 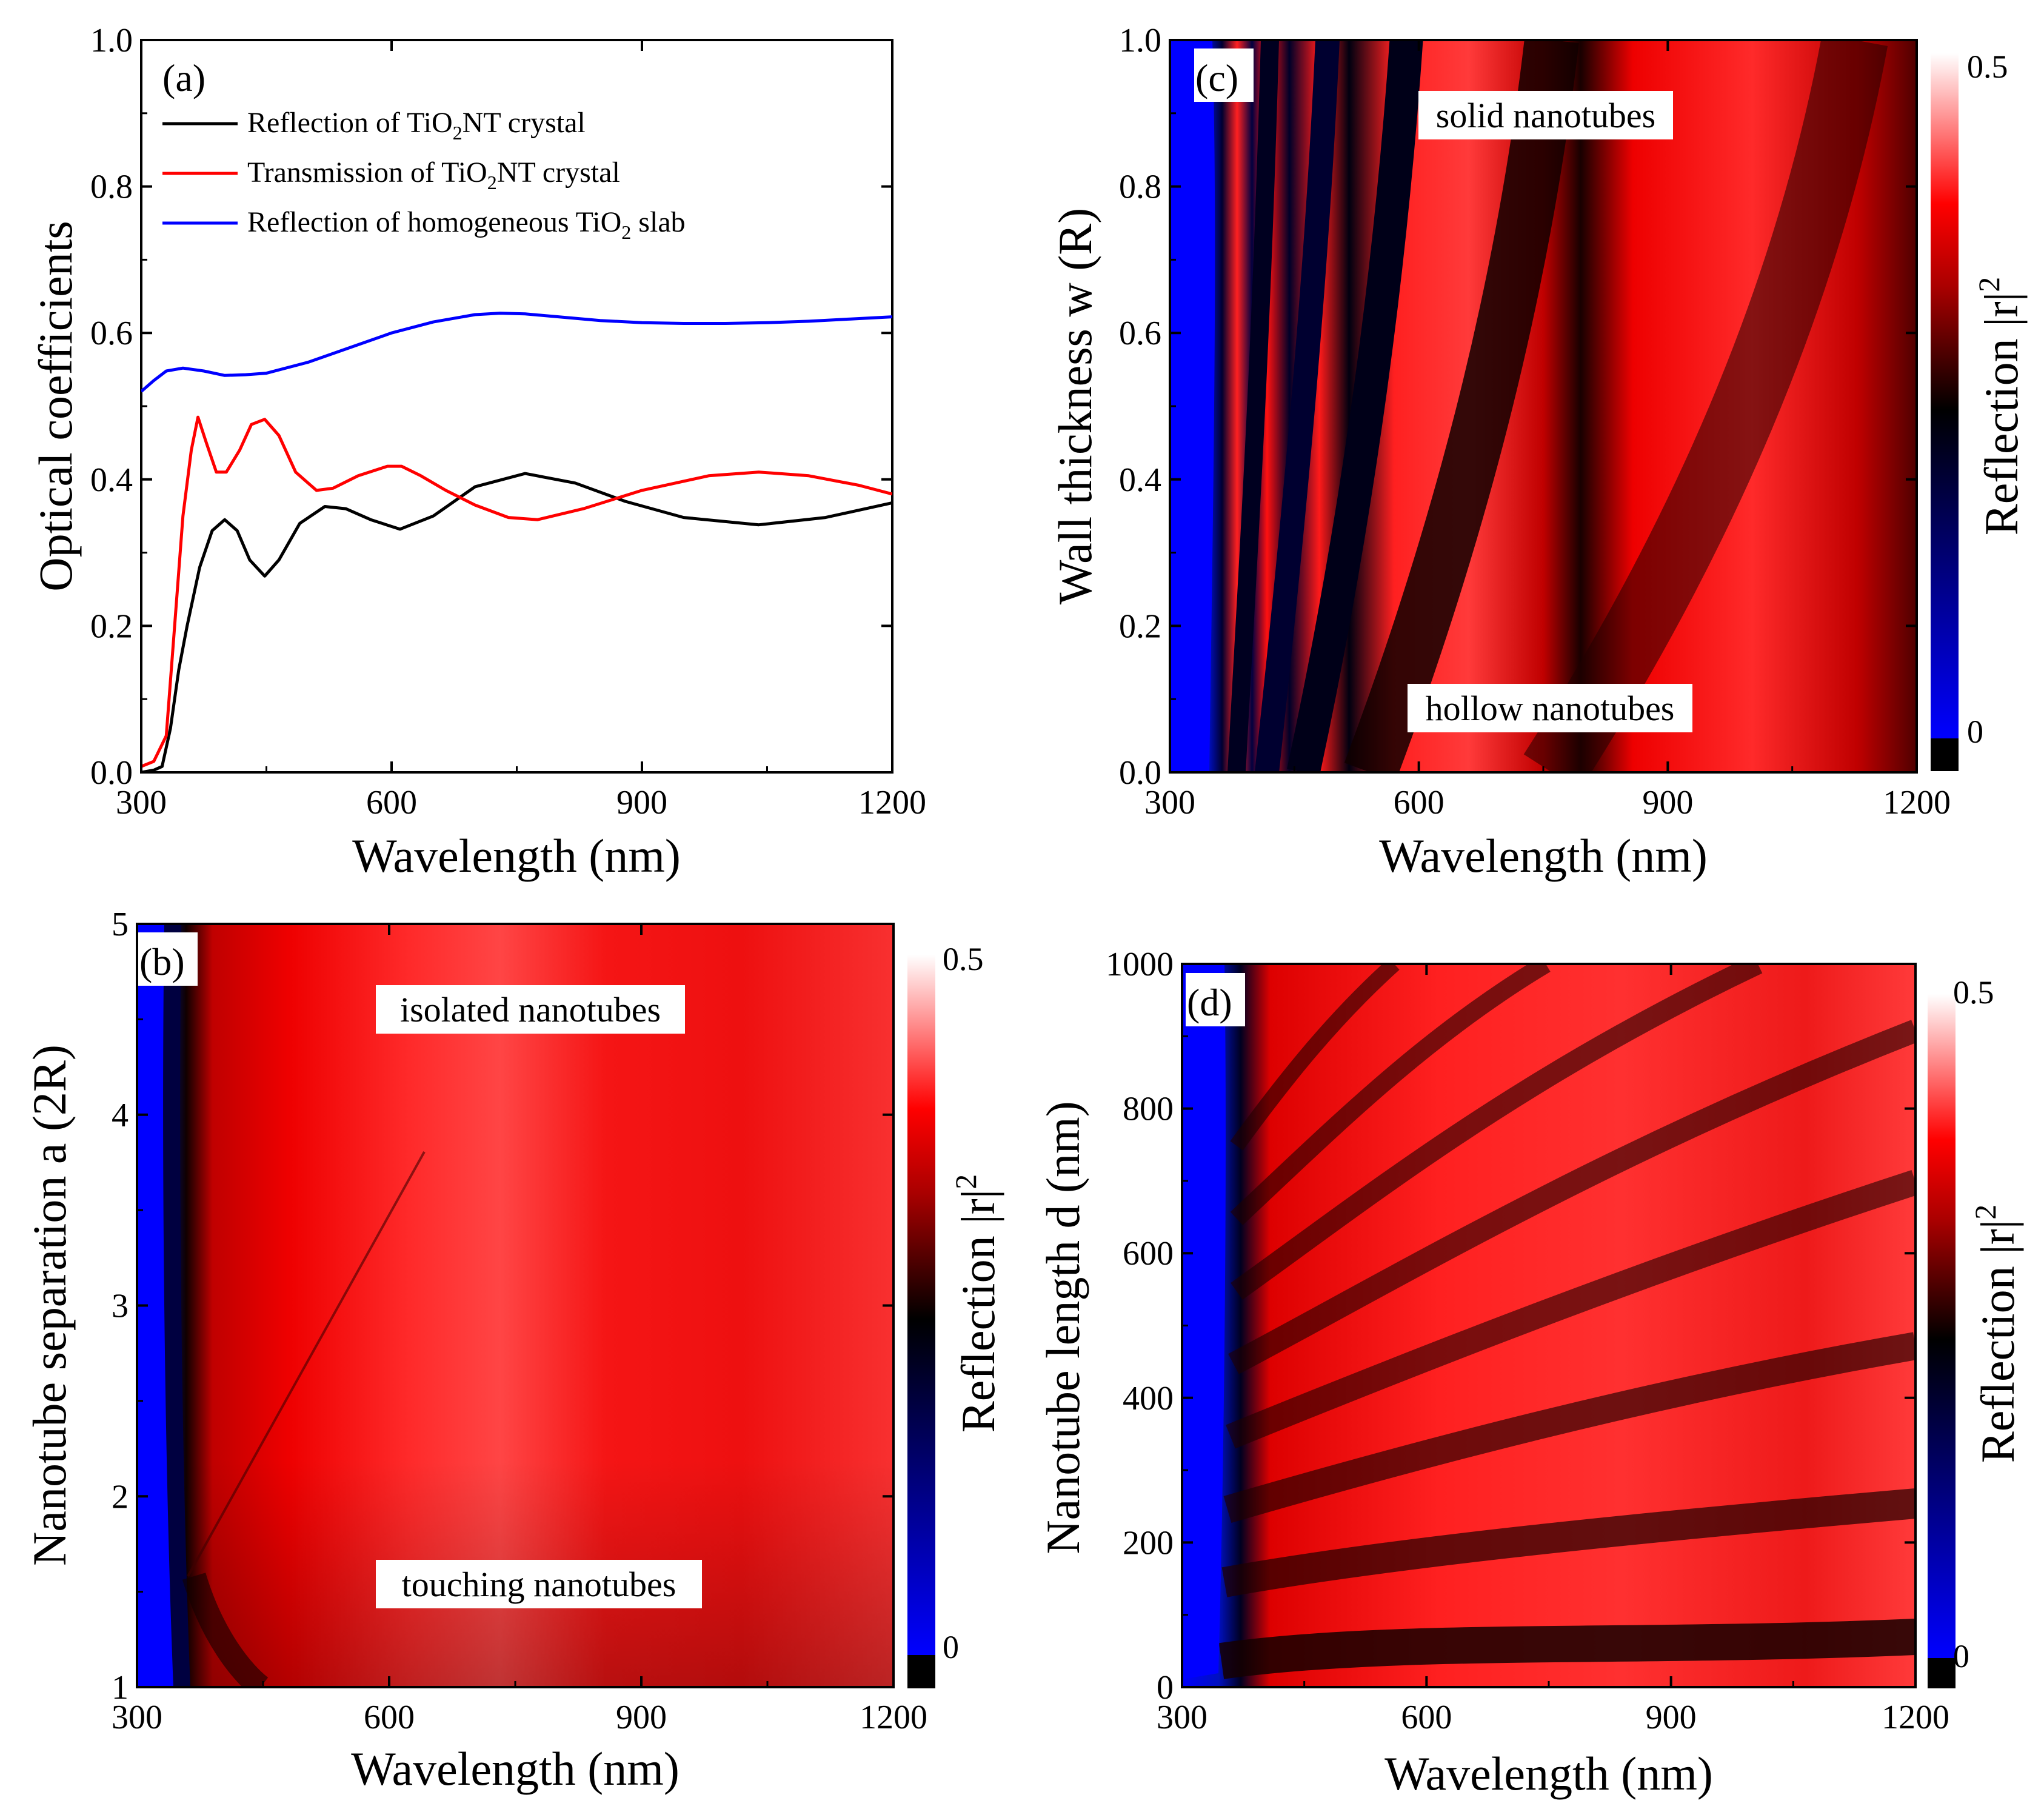 I want to click on panel-b-colorbar-tick-max: 0.5, so click(x=963, y=959).